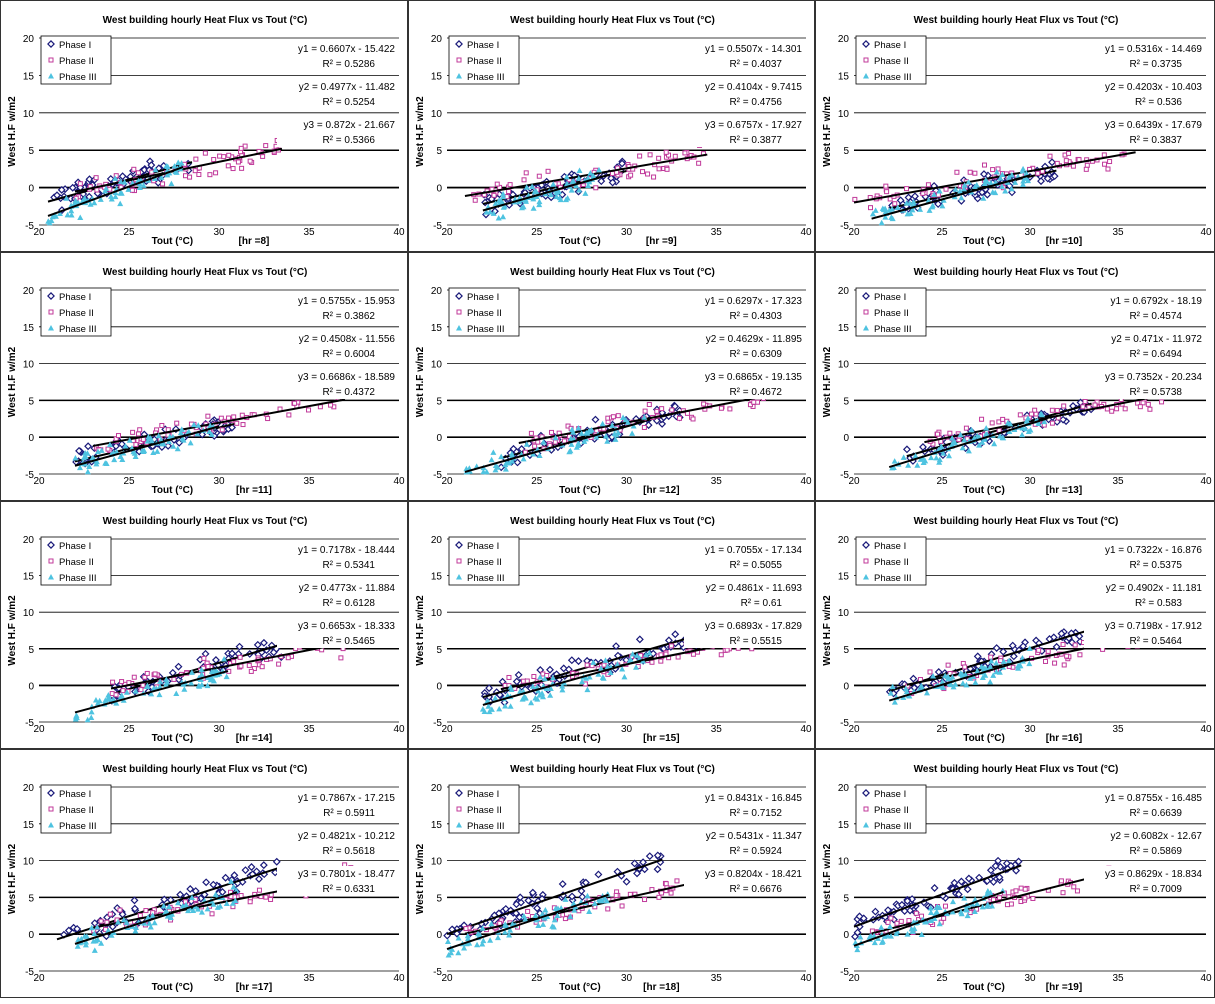 The width and height of the screenshot is (1215, 1004). I want to click on x-tick-label: 30, so click(627, 729).